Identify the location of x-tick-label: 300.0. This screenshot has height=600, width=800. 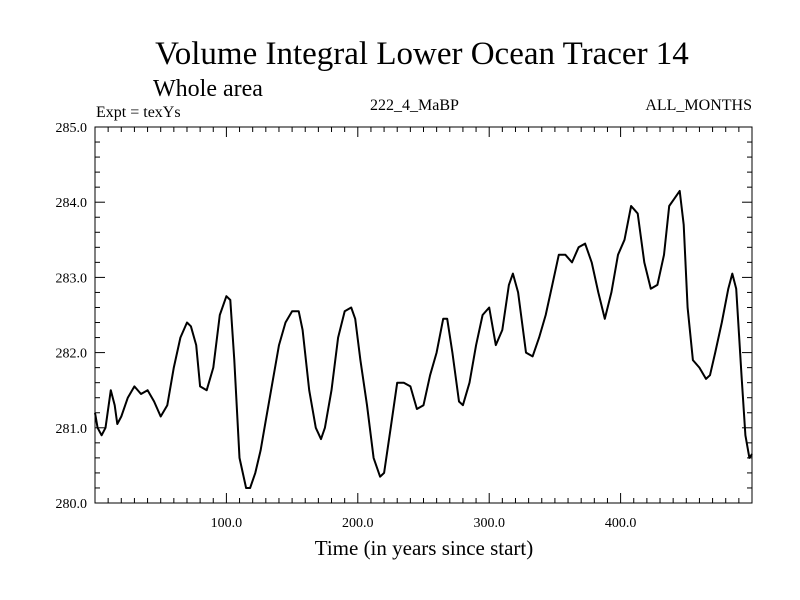
(489, 523).